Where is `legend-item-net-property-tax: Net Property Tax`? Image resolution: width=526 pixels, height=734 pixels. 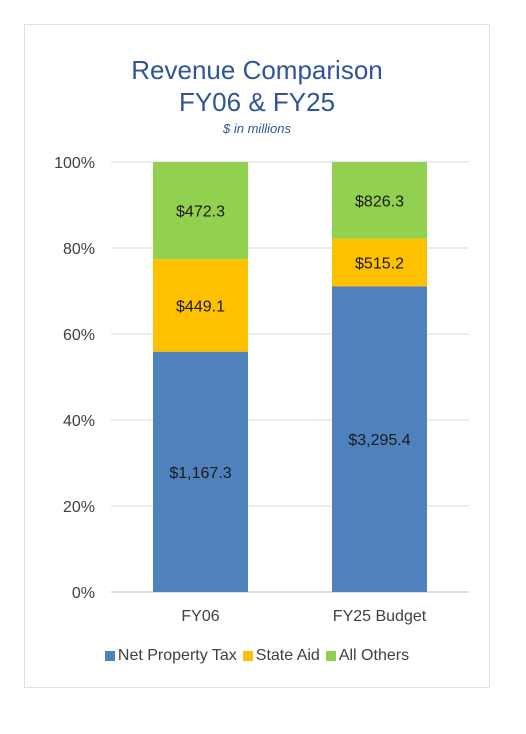 legend-item-net-property-tax: Net Property Tax is located at coordinates (170, 656).